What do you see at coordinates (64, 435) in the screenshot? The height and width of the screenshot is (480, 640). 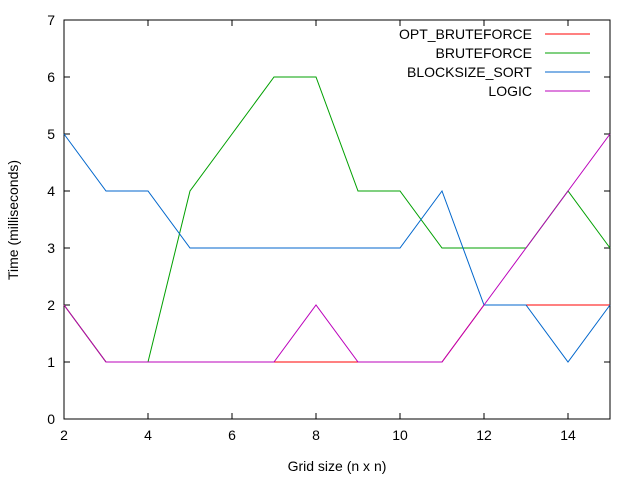 I see `x-tick-label: 2` at bounding box center [64, 435].